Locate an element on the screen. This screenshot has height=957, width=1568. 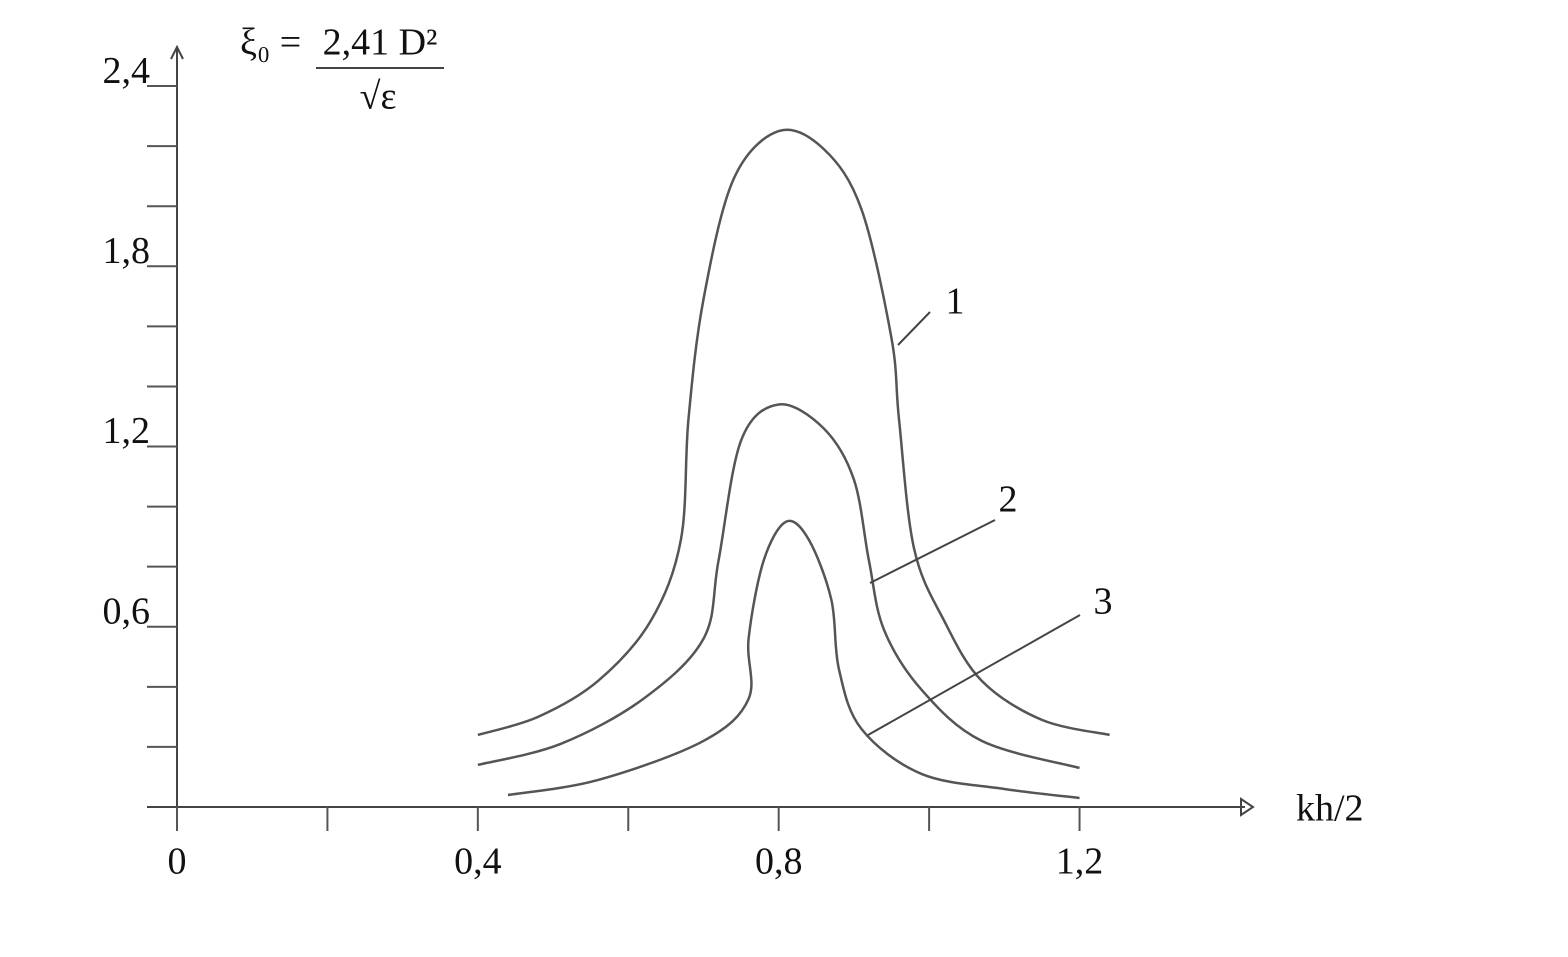
x-tick-label: 0,4 is located at coordinates (478, 862).